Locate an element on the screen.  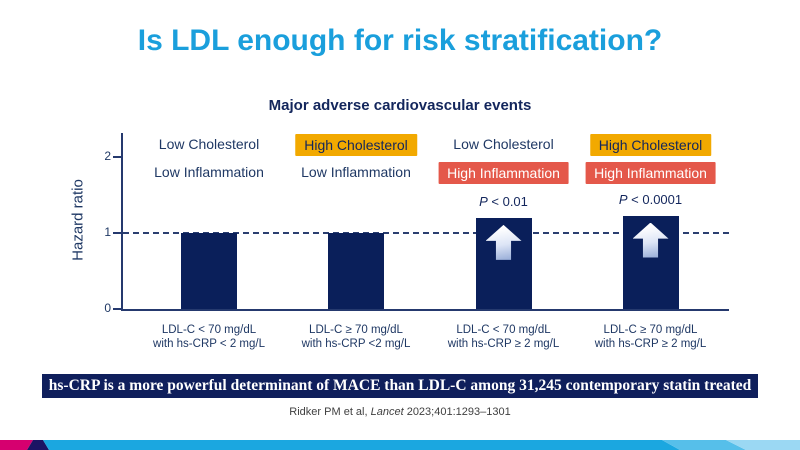
x-axis-label: LDL-C < 70 mg/dL with hs-CRP ≥ 2 mg/L is located at coordinates (504, 337).